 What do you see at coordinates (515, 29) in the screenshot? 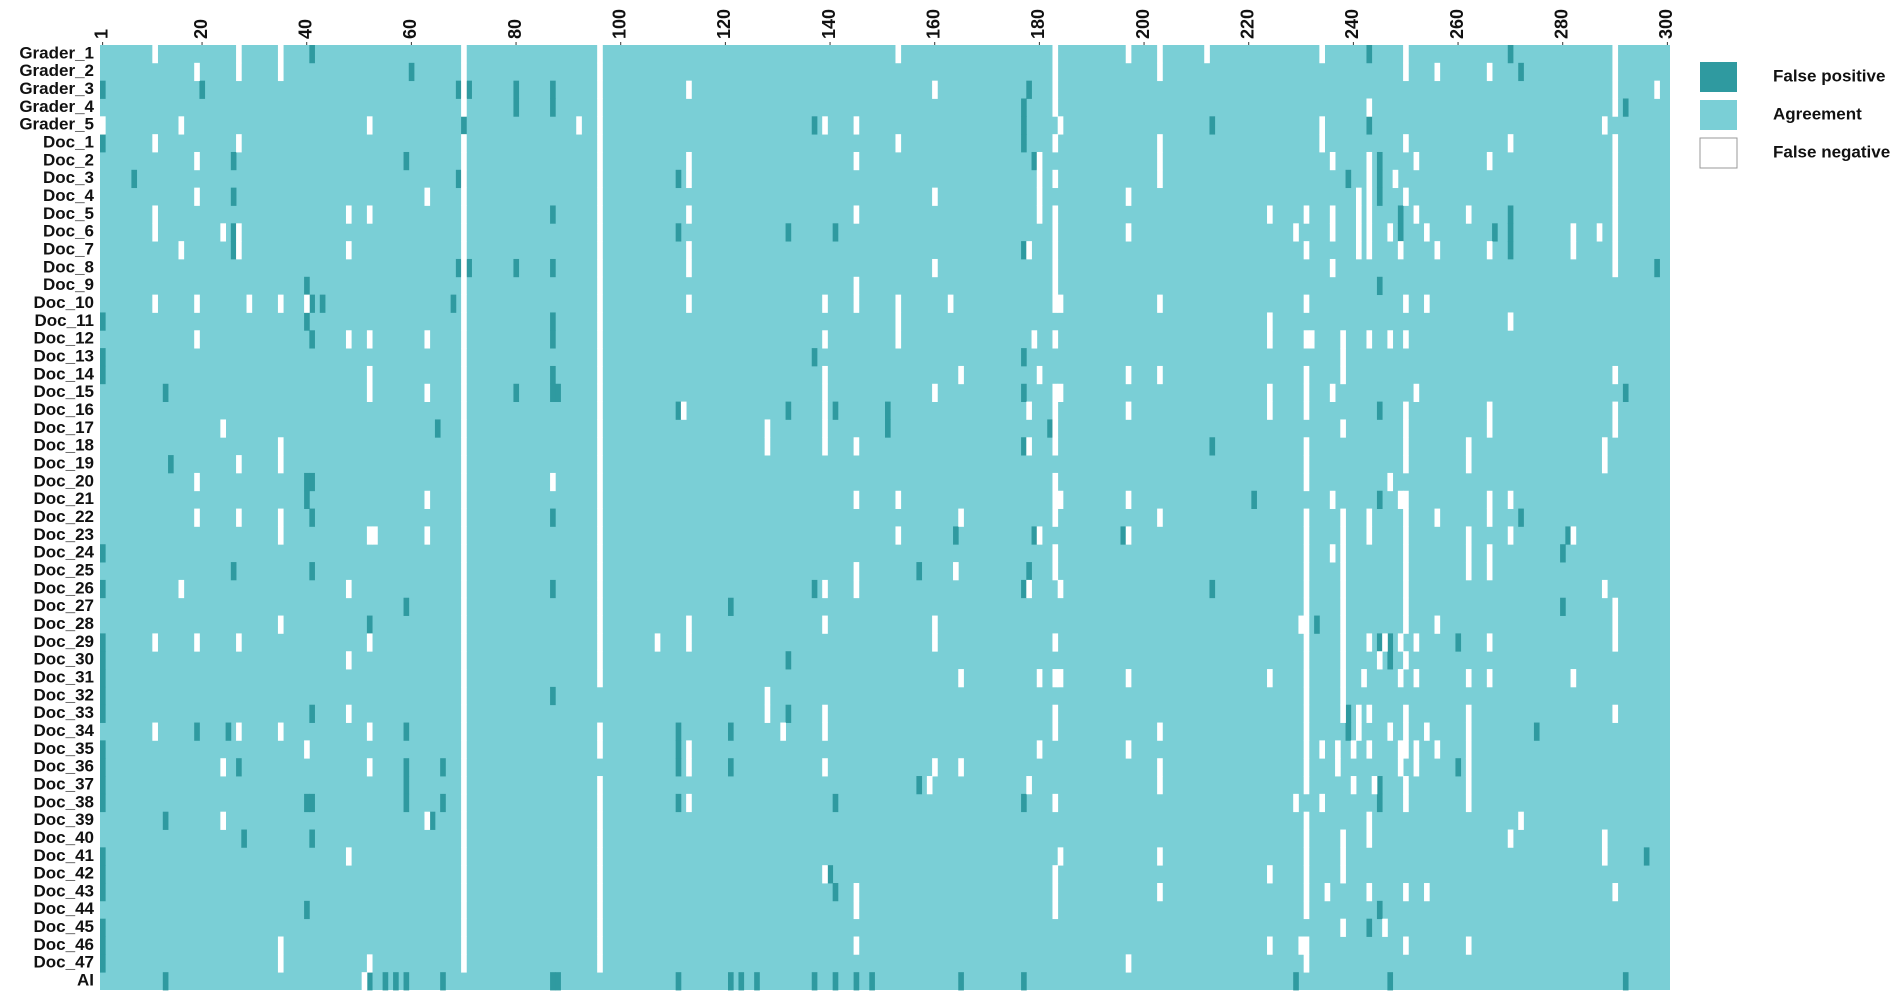
I see `x-tick-label: 80` at bounding box center [515, 29].